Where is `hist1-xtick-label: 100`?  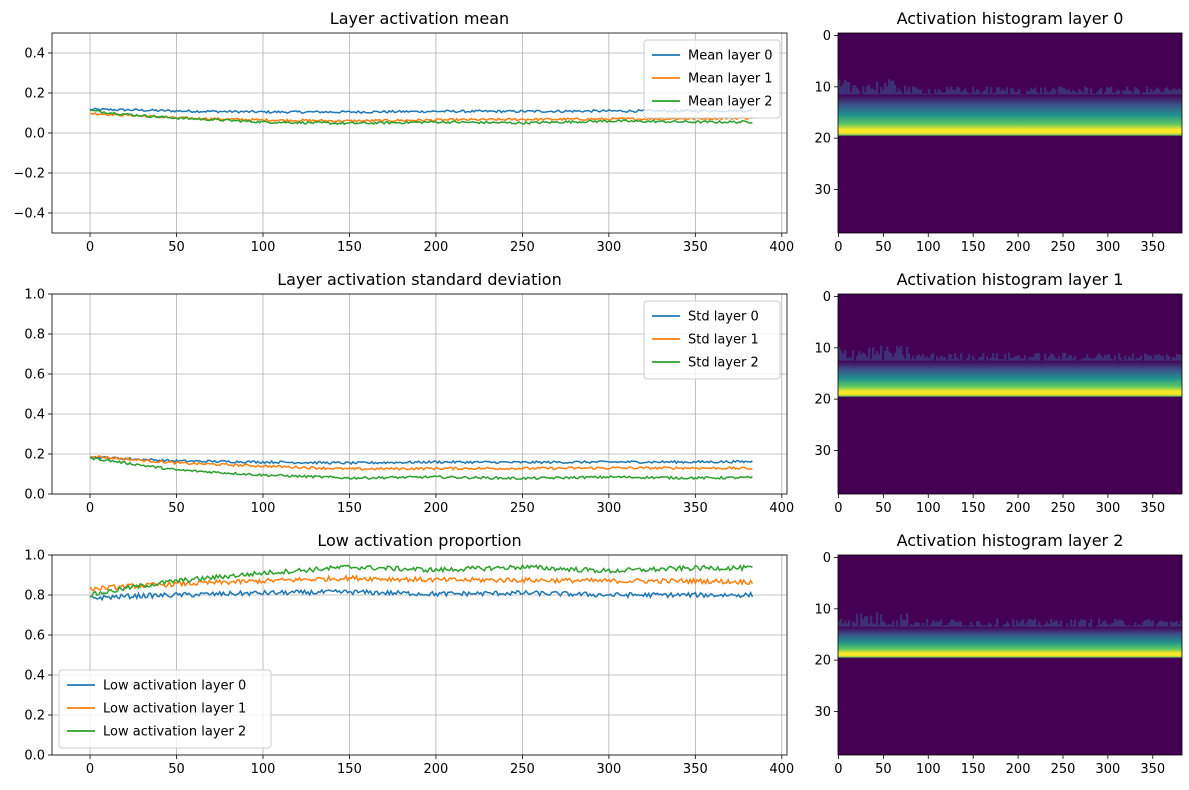
hist1-xtick-label: 100 is located at coordinates (928, 508).